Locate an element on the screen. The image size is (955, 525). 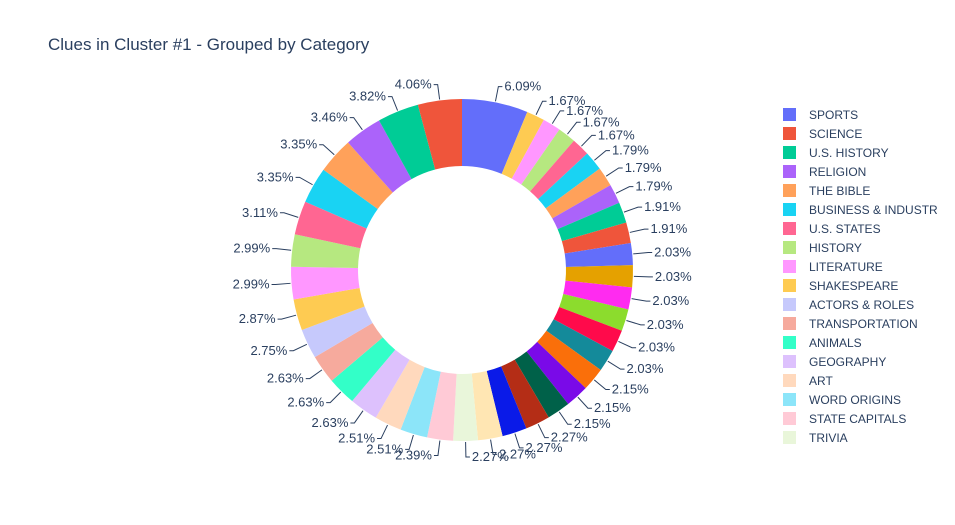
legend-item: STATE CAPITALS is located at coordinates (844, 419).